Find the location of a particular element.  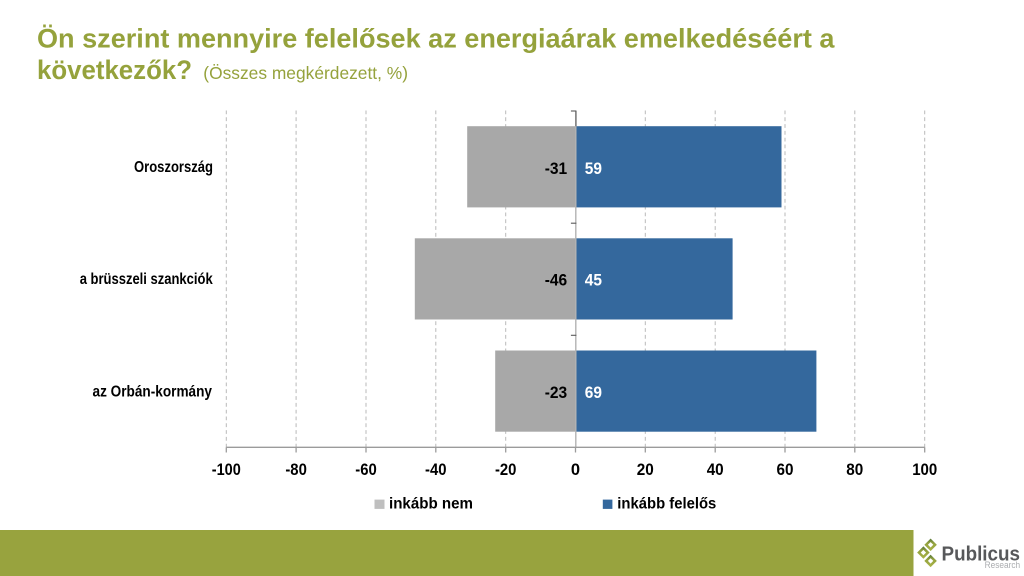

svg-text: -40 is located at coordinates (436, 470).